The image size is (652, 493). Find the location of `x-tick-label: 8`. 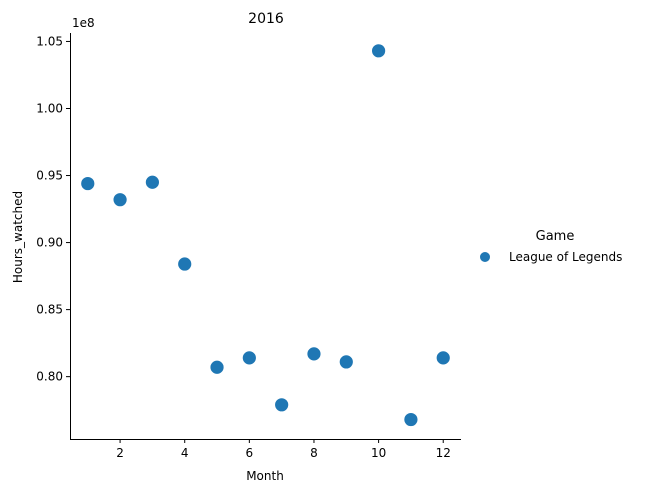

x-tick-label: 8 is located at coordinates (314, 453).